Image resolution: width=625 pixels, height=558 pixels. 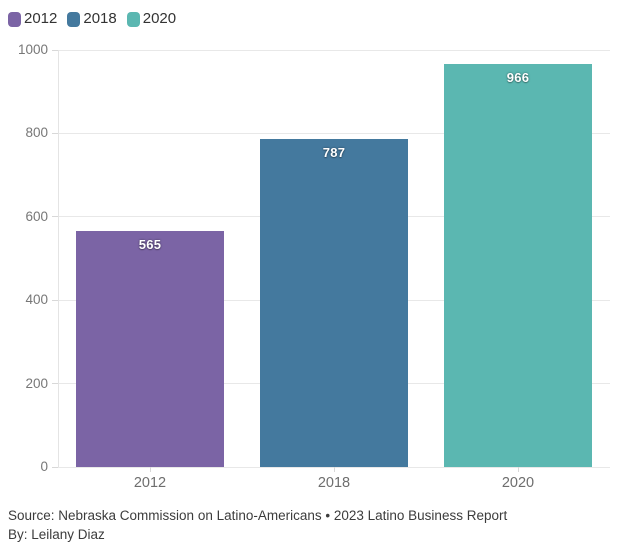 What do you see at coordinates (36, 300) in the screenshot?
I see `y-axis-label-400: 400` at bounding box center [36, 300].